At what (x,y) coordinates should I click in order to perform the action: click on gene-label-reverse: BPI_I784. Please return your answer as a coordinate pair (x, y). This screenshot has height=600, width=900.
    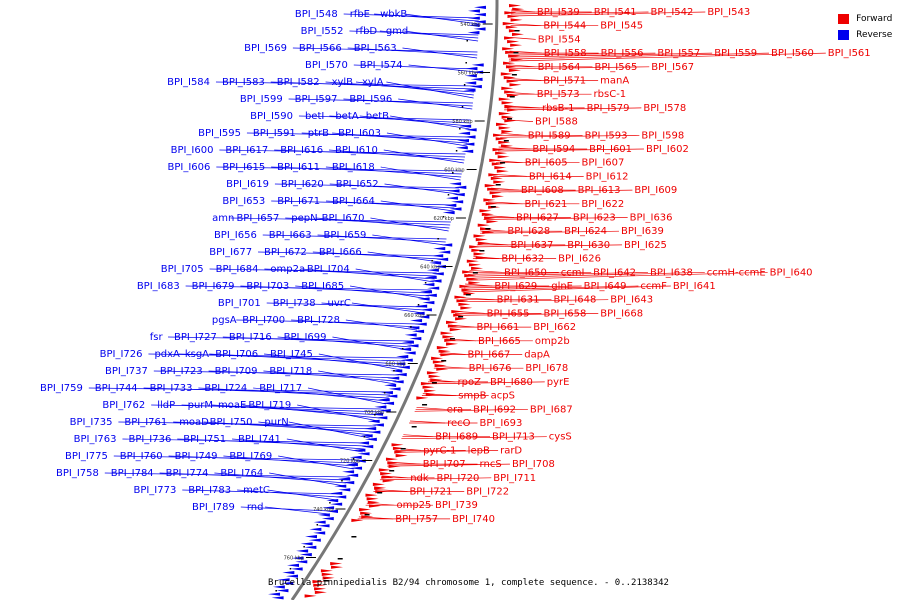
    Looking at the image, I should click on (132, 473).